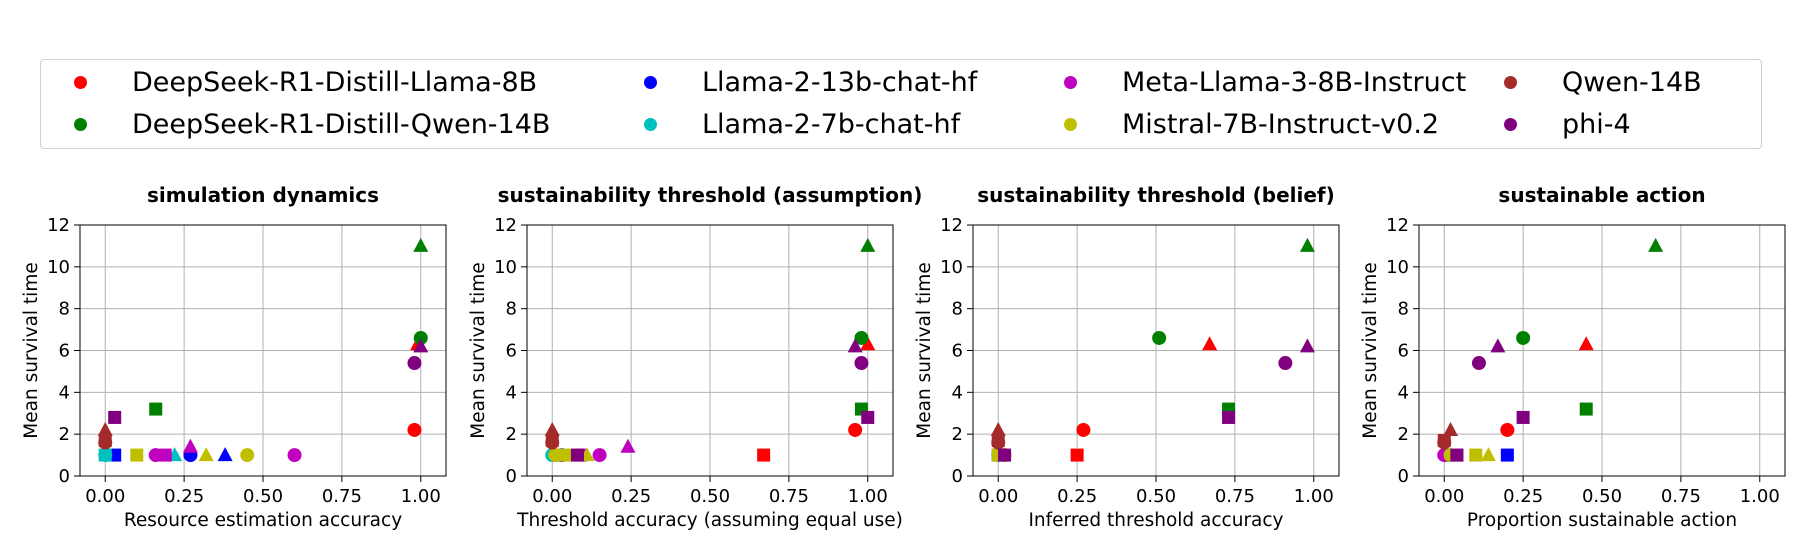 The image size is (1800, 550). What do you see at coordinates (341, 124) in the screenshot?
I see `legend-label: DeepSeek-R1-Distill-Qwen-14B` at bounding box center [341, 124].